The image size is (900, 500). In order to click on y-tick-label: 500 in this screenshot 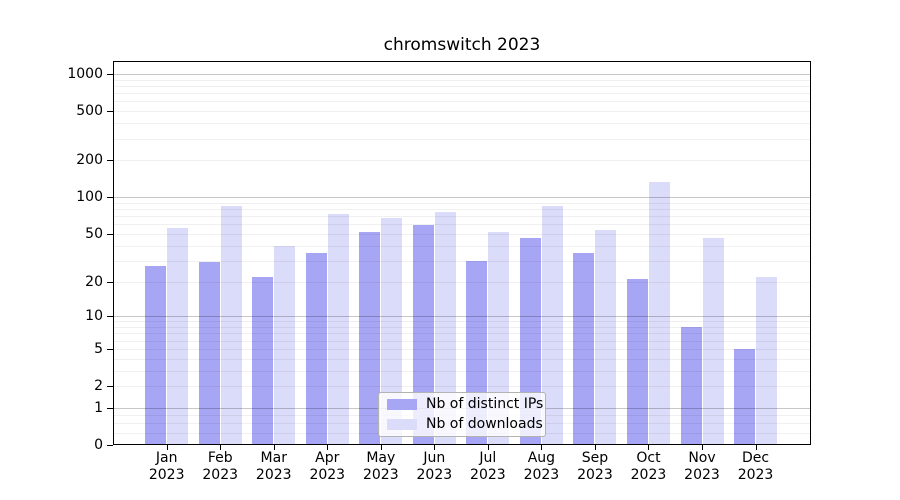, I will do `click(89, 111)`.